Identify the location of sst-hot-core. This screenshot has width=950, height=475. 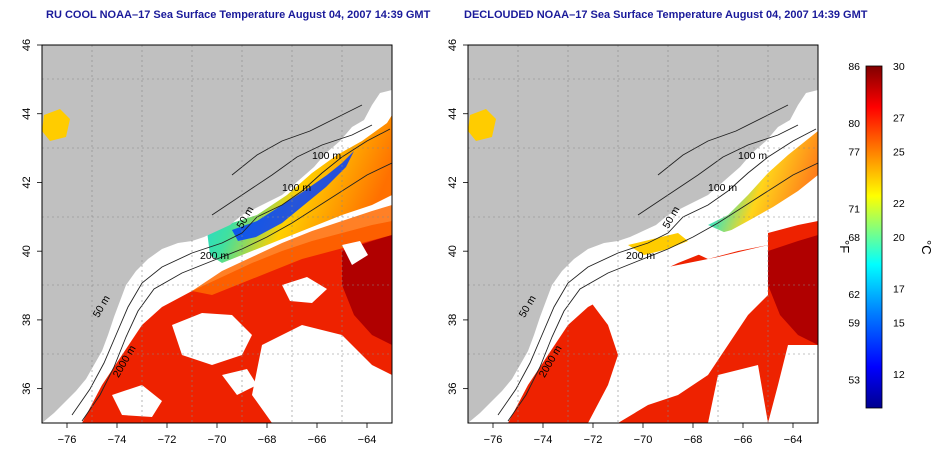
(793, 290).